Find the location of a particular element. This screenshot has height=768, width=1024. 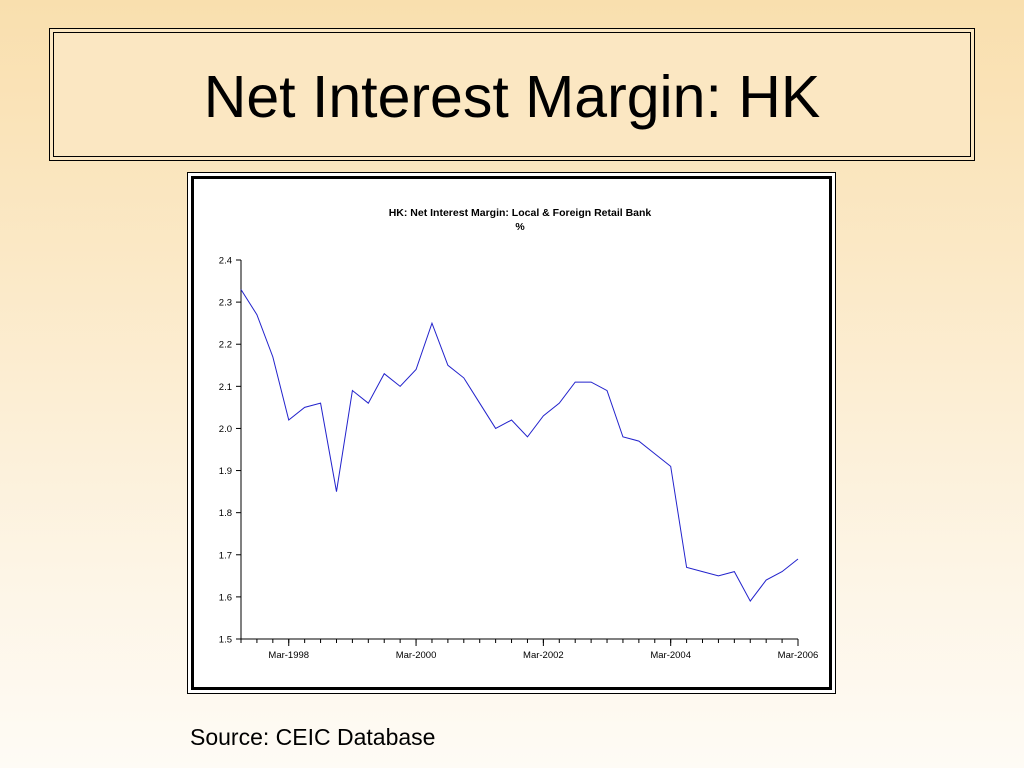

x-tick-label: Mar-2000 is located at coordinates (416, 655).